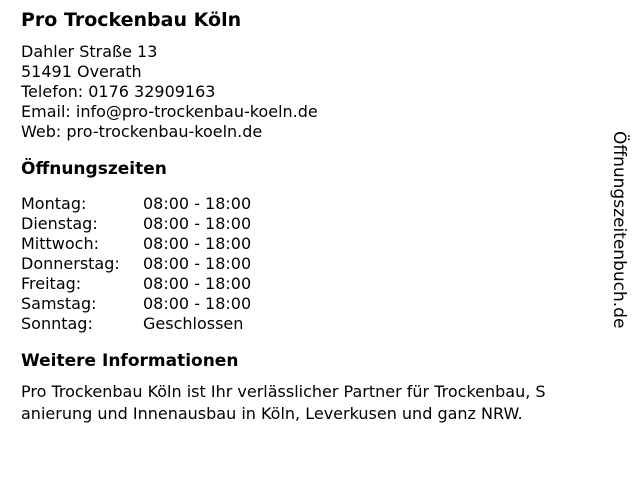 The height and width of the screenshot is (480, 640). What do you see at coordinates (169, 111) in the screenshot?
I see `email-line: Email: info@pro-trockenbau-koeln.de` at bounding box center [169, 111].